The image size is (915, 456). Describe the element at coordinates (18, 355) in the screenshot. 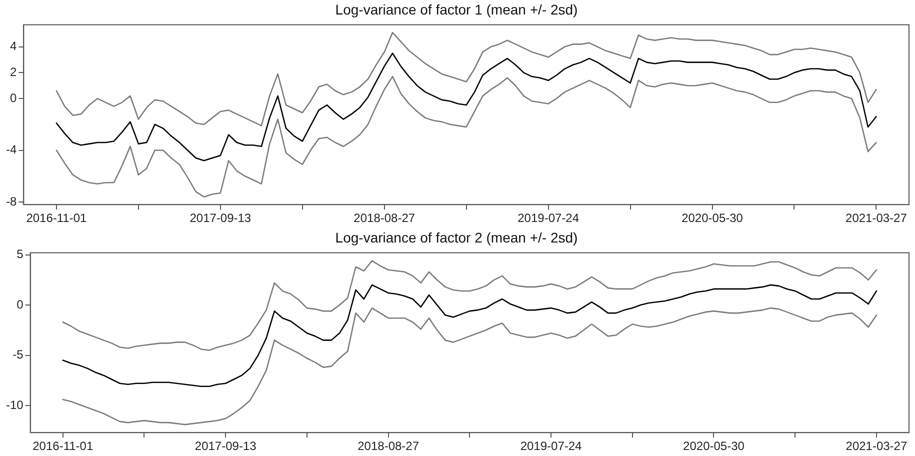

I see `y-tick-label: -5` at that location.